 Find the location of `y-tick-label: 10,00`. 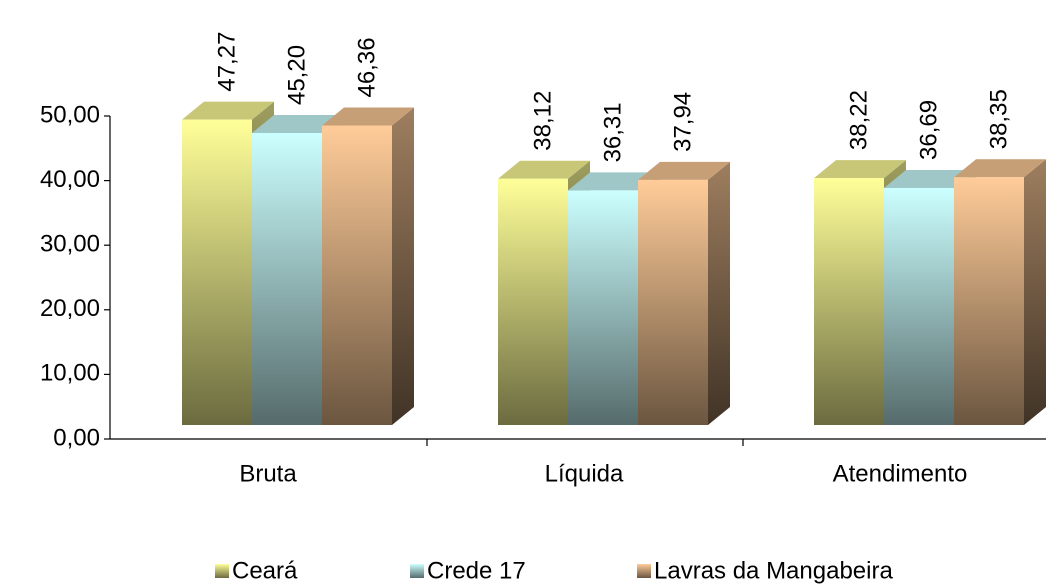

y-tick-label: 10,00 is located at coordinates (70, 373).